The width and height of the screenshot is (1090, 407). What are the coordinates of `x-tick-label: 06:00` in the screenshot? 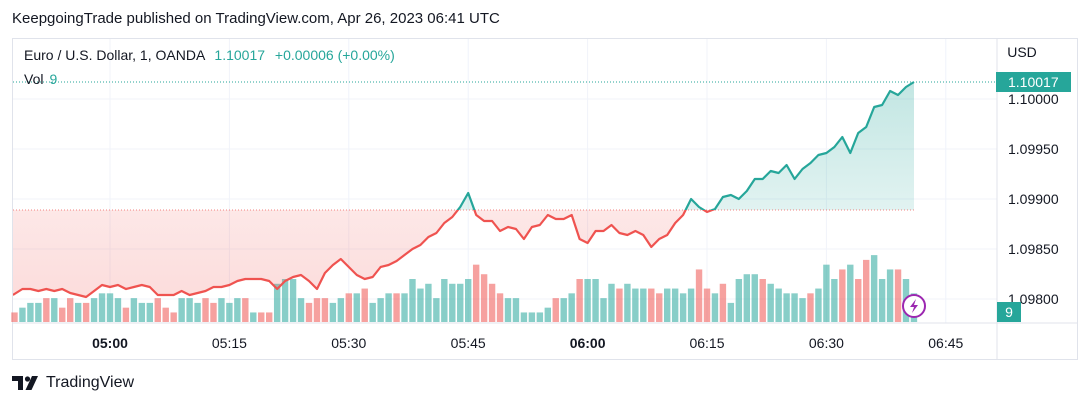 It's located at (588, 343).